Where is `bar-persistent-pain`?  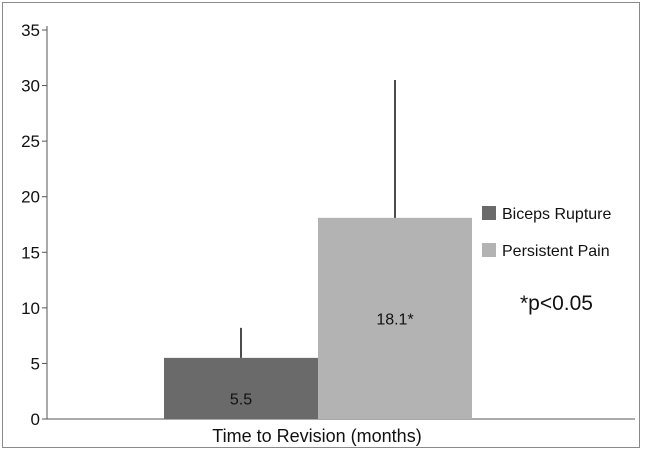 bar-persistent-pain is located at coordinates (395, 318).